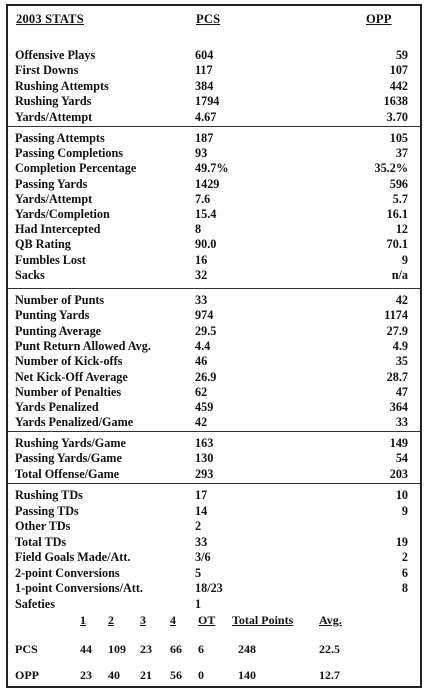 The height and width of the screenshot is (694, 432). What do you see at coordinates (198, 229) in the screenshot?
I see `stat-pcs: 8` at bounding box center [198, 229].